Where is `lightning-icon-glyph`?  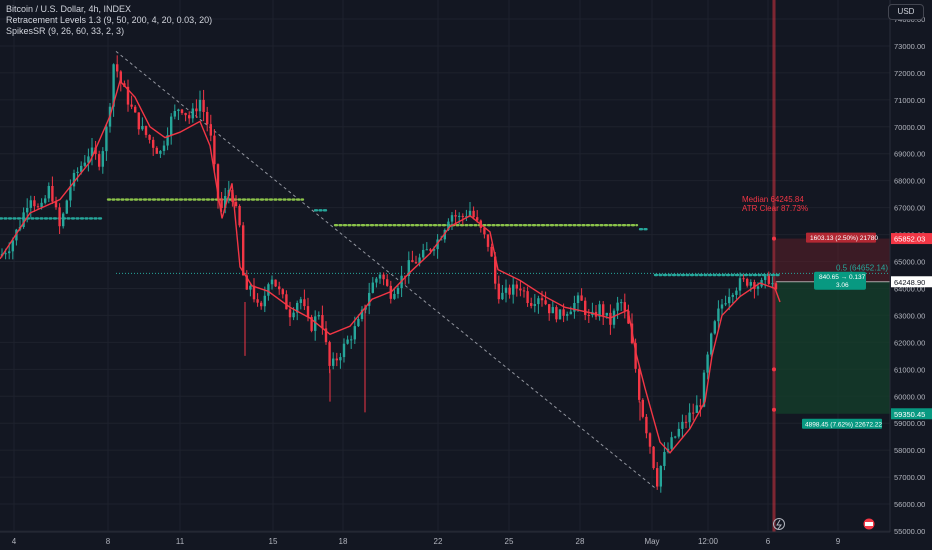 lightning-icon-glyph is located at coordinates (779, 524).